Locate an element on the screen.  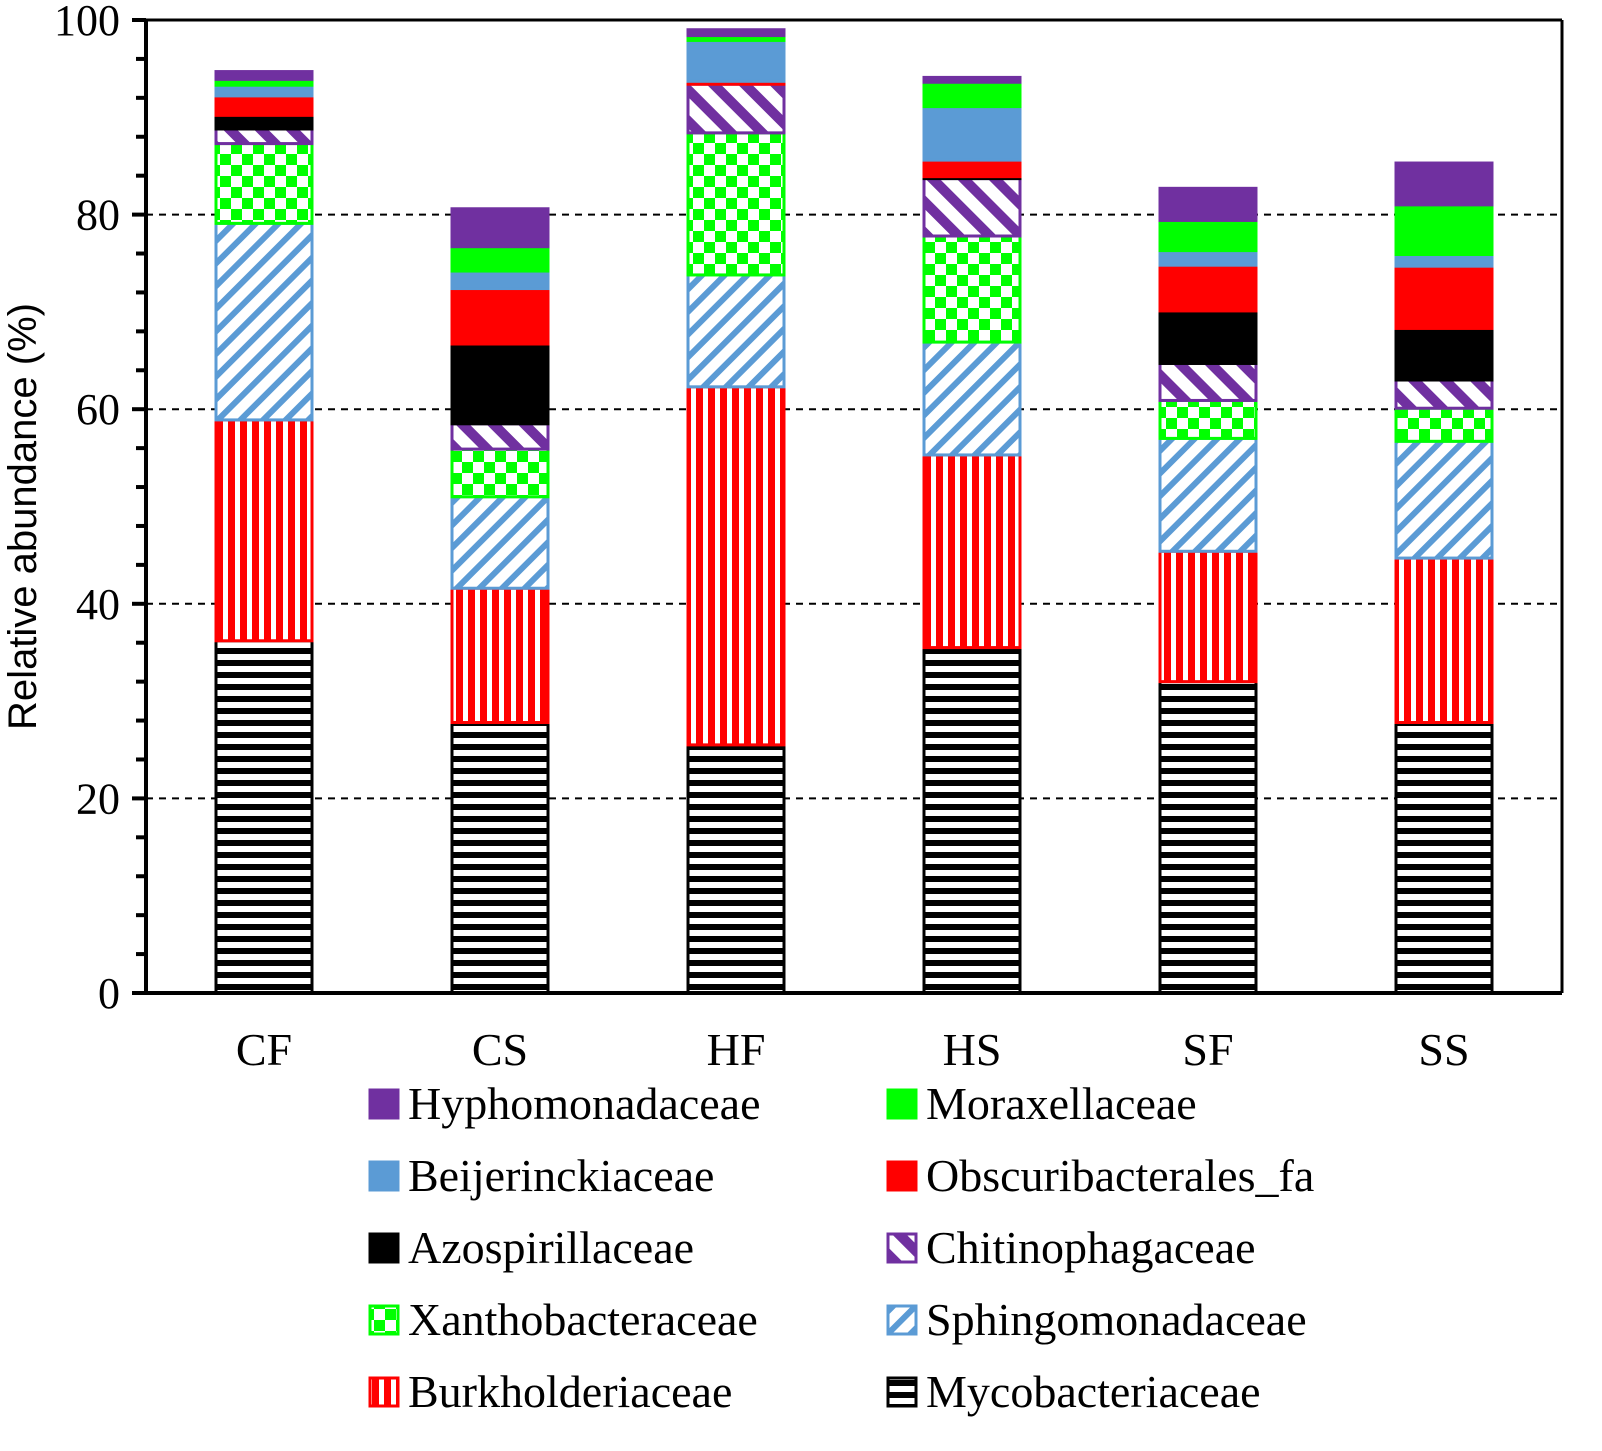
legend-item-beijerinckiaceae: Beijerinckiaceae is located at coordinates (541, 1175).